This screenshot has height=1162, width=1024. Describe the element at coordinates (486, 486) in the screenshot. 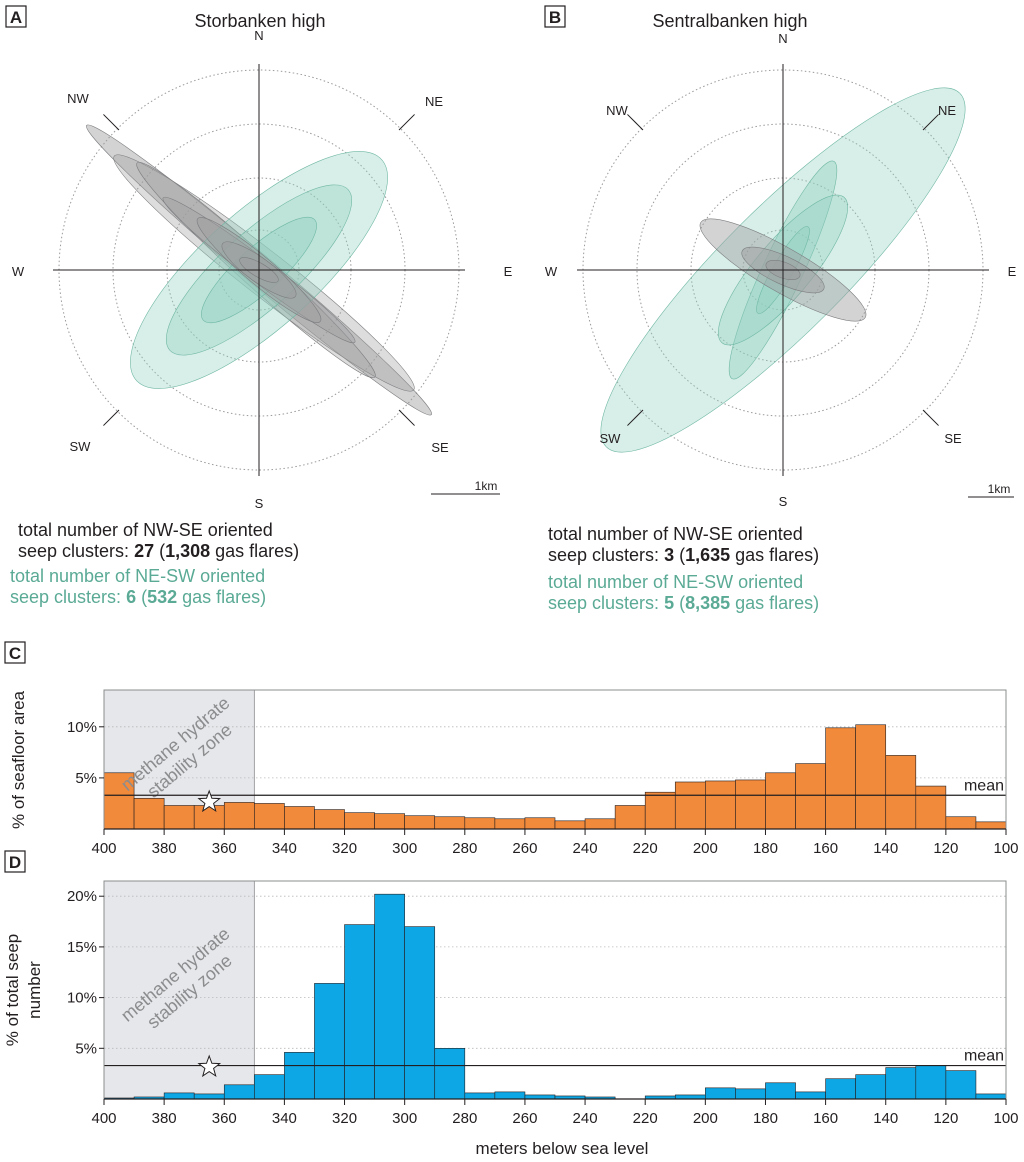

I see `scale-bar-a-label: 1km` at that location.